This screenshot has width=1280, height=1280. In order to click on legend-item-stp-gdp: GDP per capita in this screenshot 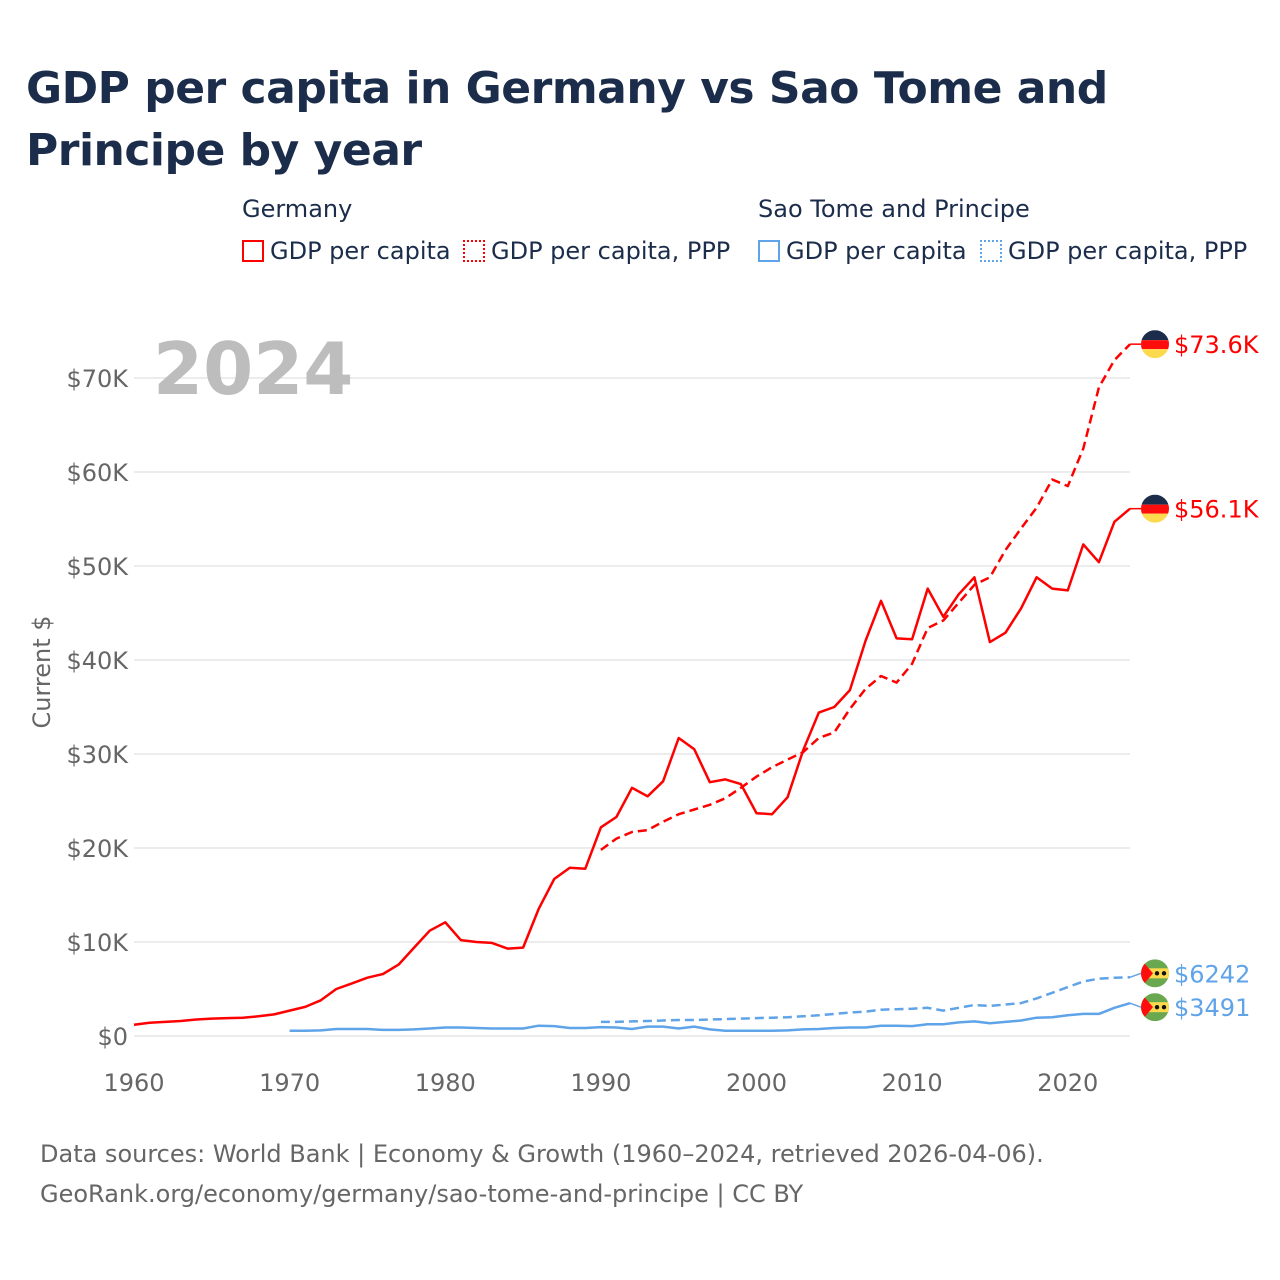, I will do `click(862, 251)`.